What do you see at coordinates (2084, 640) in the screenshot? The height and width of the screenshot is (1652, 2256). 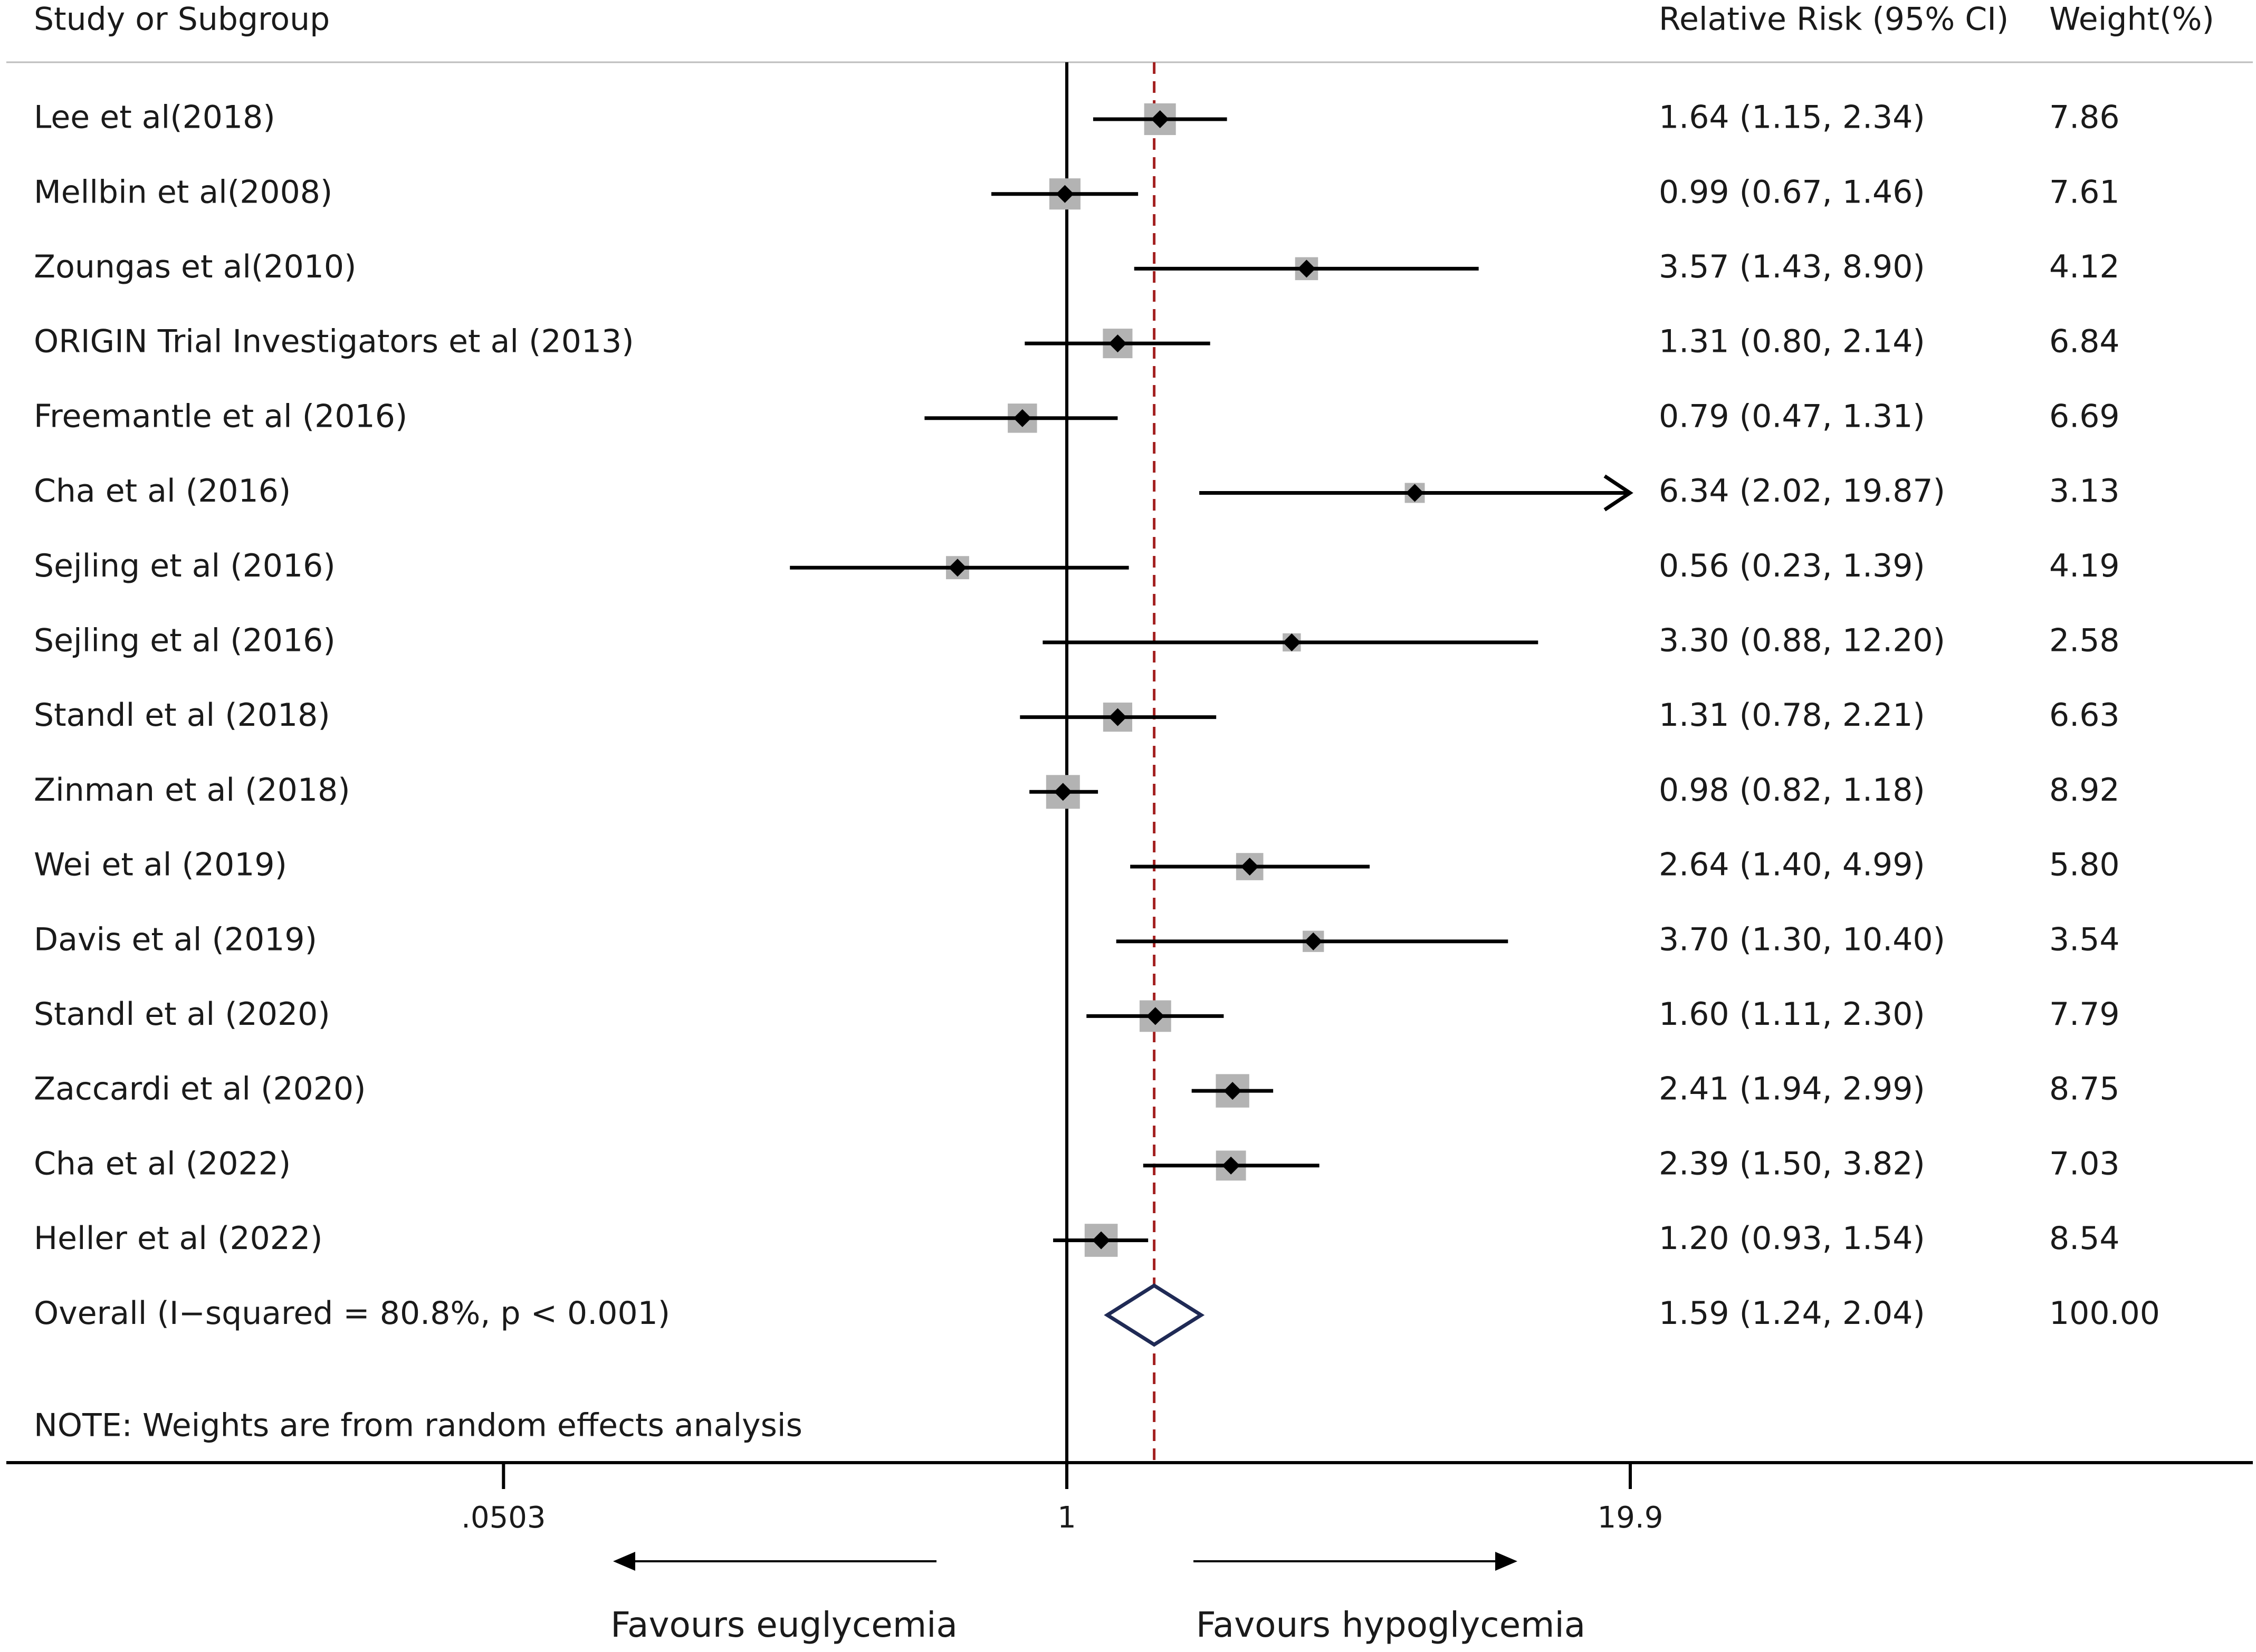 I see `study-weight-text: 2.58` at bounding box center [2084, 640].